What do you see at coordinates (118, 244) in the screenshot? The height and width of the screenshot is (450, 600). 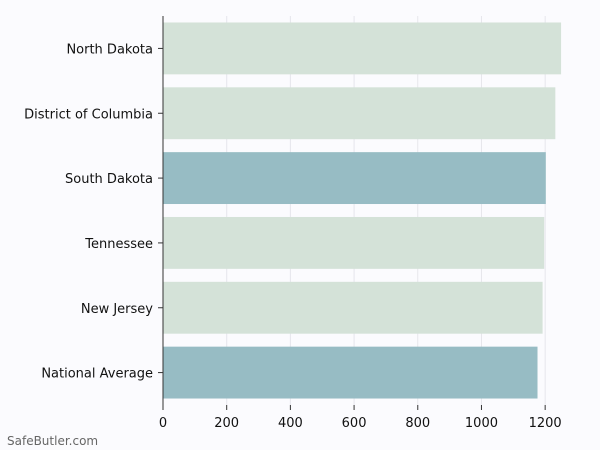 I see `category-label: Tennessee` at bounding box center [118, 244].